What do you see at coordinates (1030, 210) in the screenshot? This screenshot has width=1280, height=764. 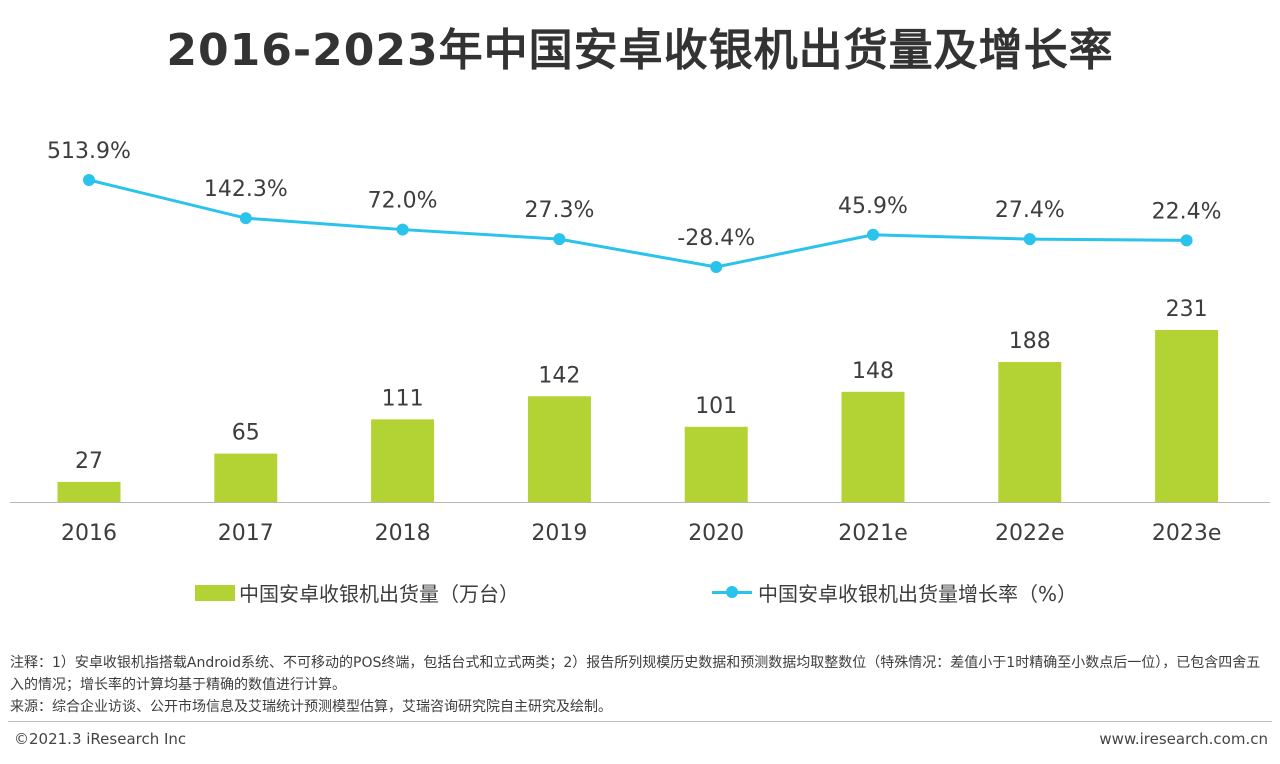 I see `growth-value-label: 27.4%` at bounding box center [1030, 210].